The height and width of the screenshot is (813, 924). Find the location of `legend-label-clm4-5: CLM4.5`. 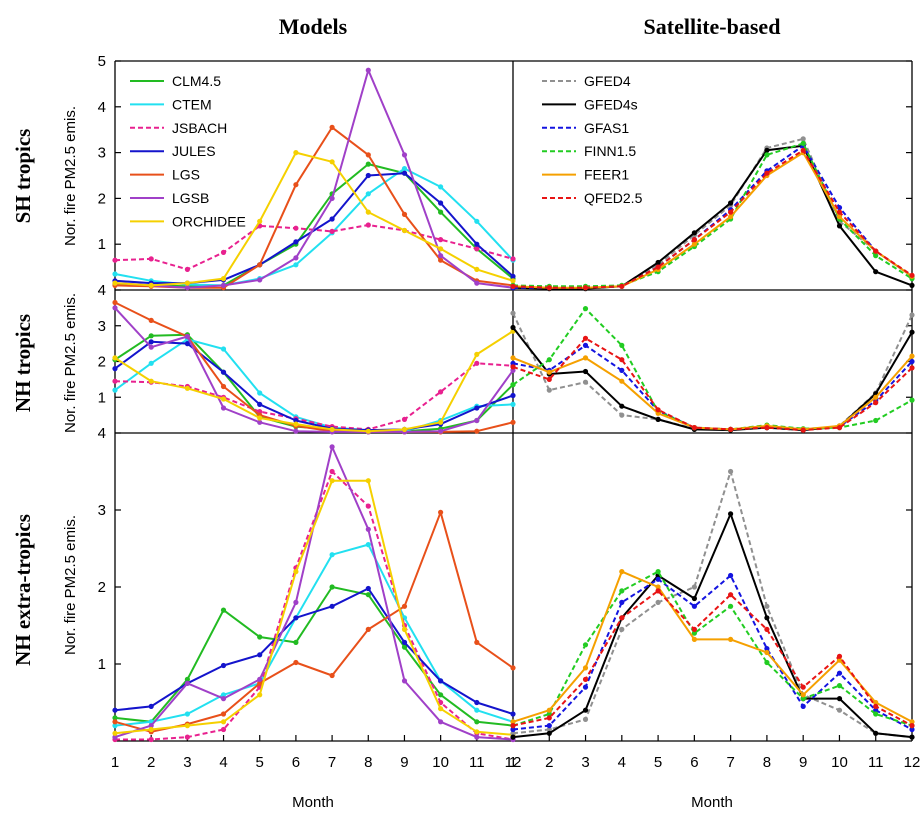

legend-label-clm4-5: CLM4.5 is located at coordinates (196, 81).